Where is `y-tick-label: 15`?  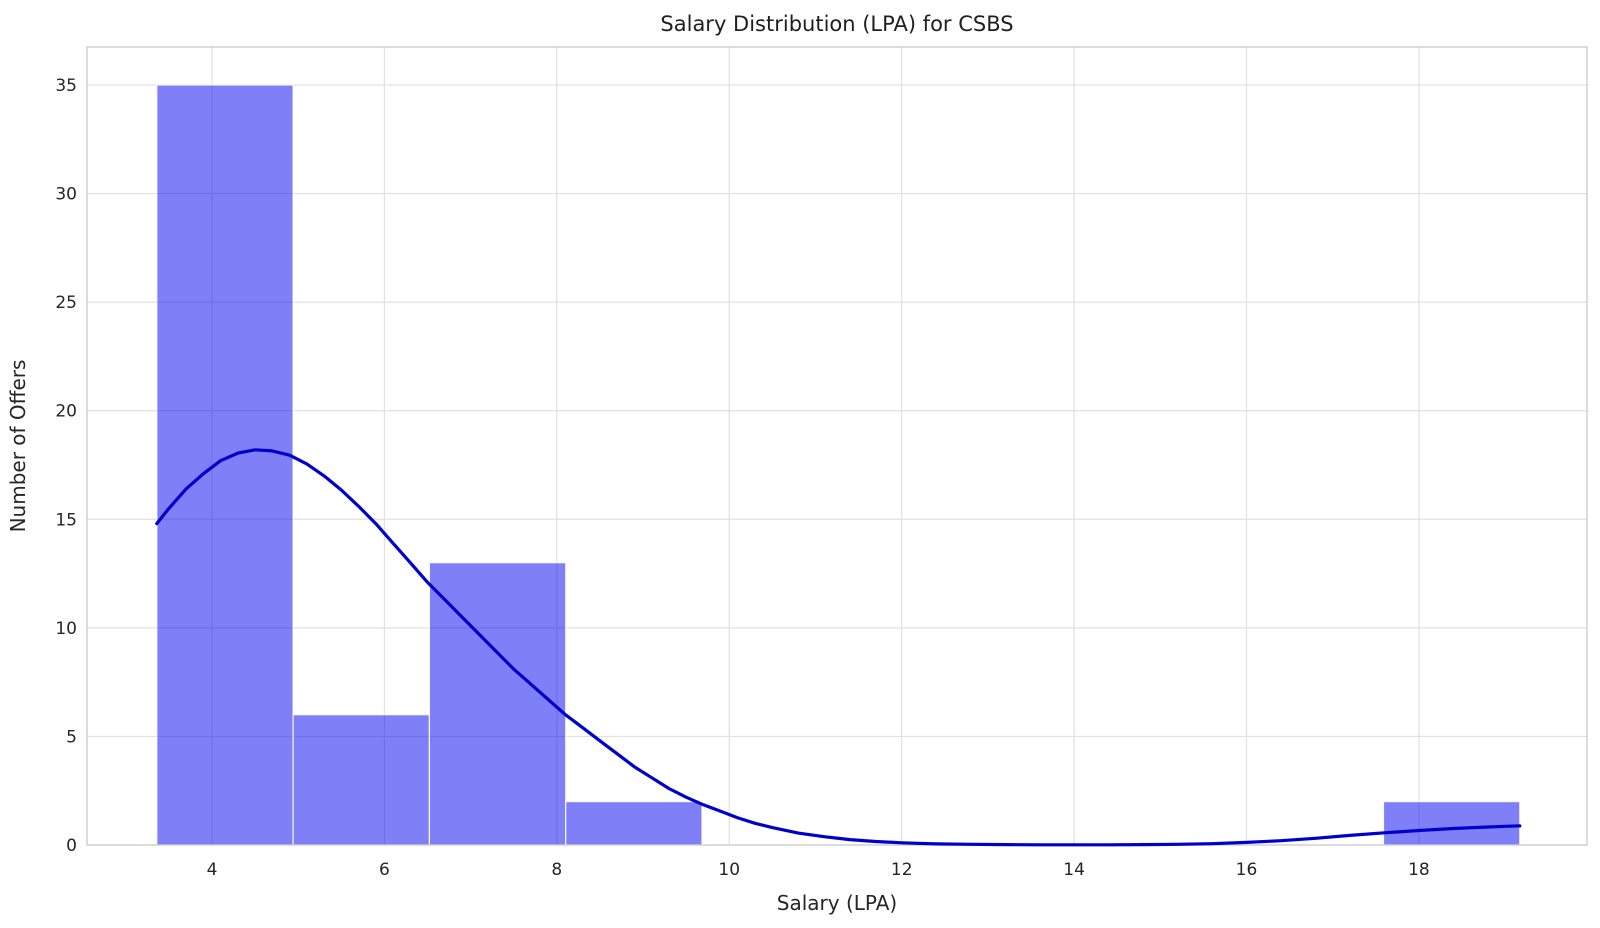
y-tick-label: 15 is located at coordinates (66, 520).